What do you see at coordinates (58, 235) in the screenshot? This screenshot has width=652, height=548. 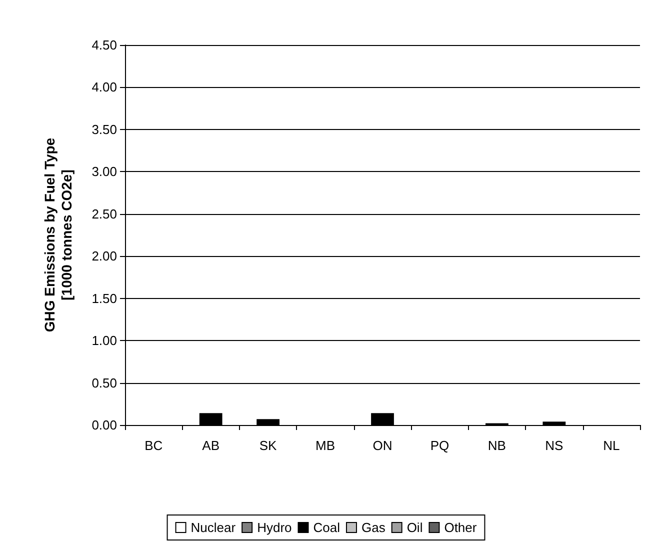 I see `y-axis-title: GHG Emissions by Fuel Type [1000 tonnes CO2e]` at bounding box center [58, 235].